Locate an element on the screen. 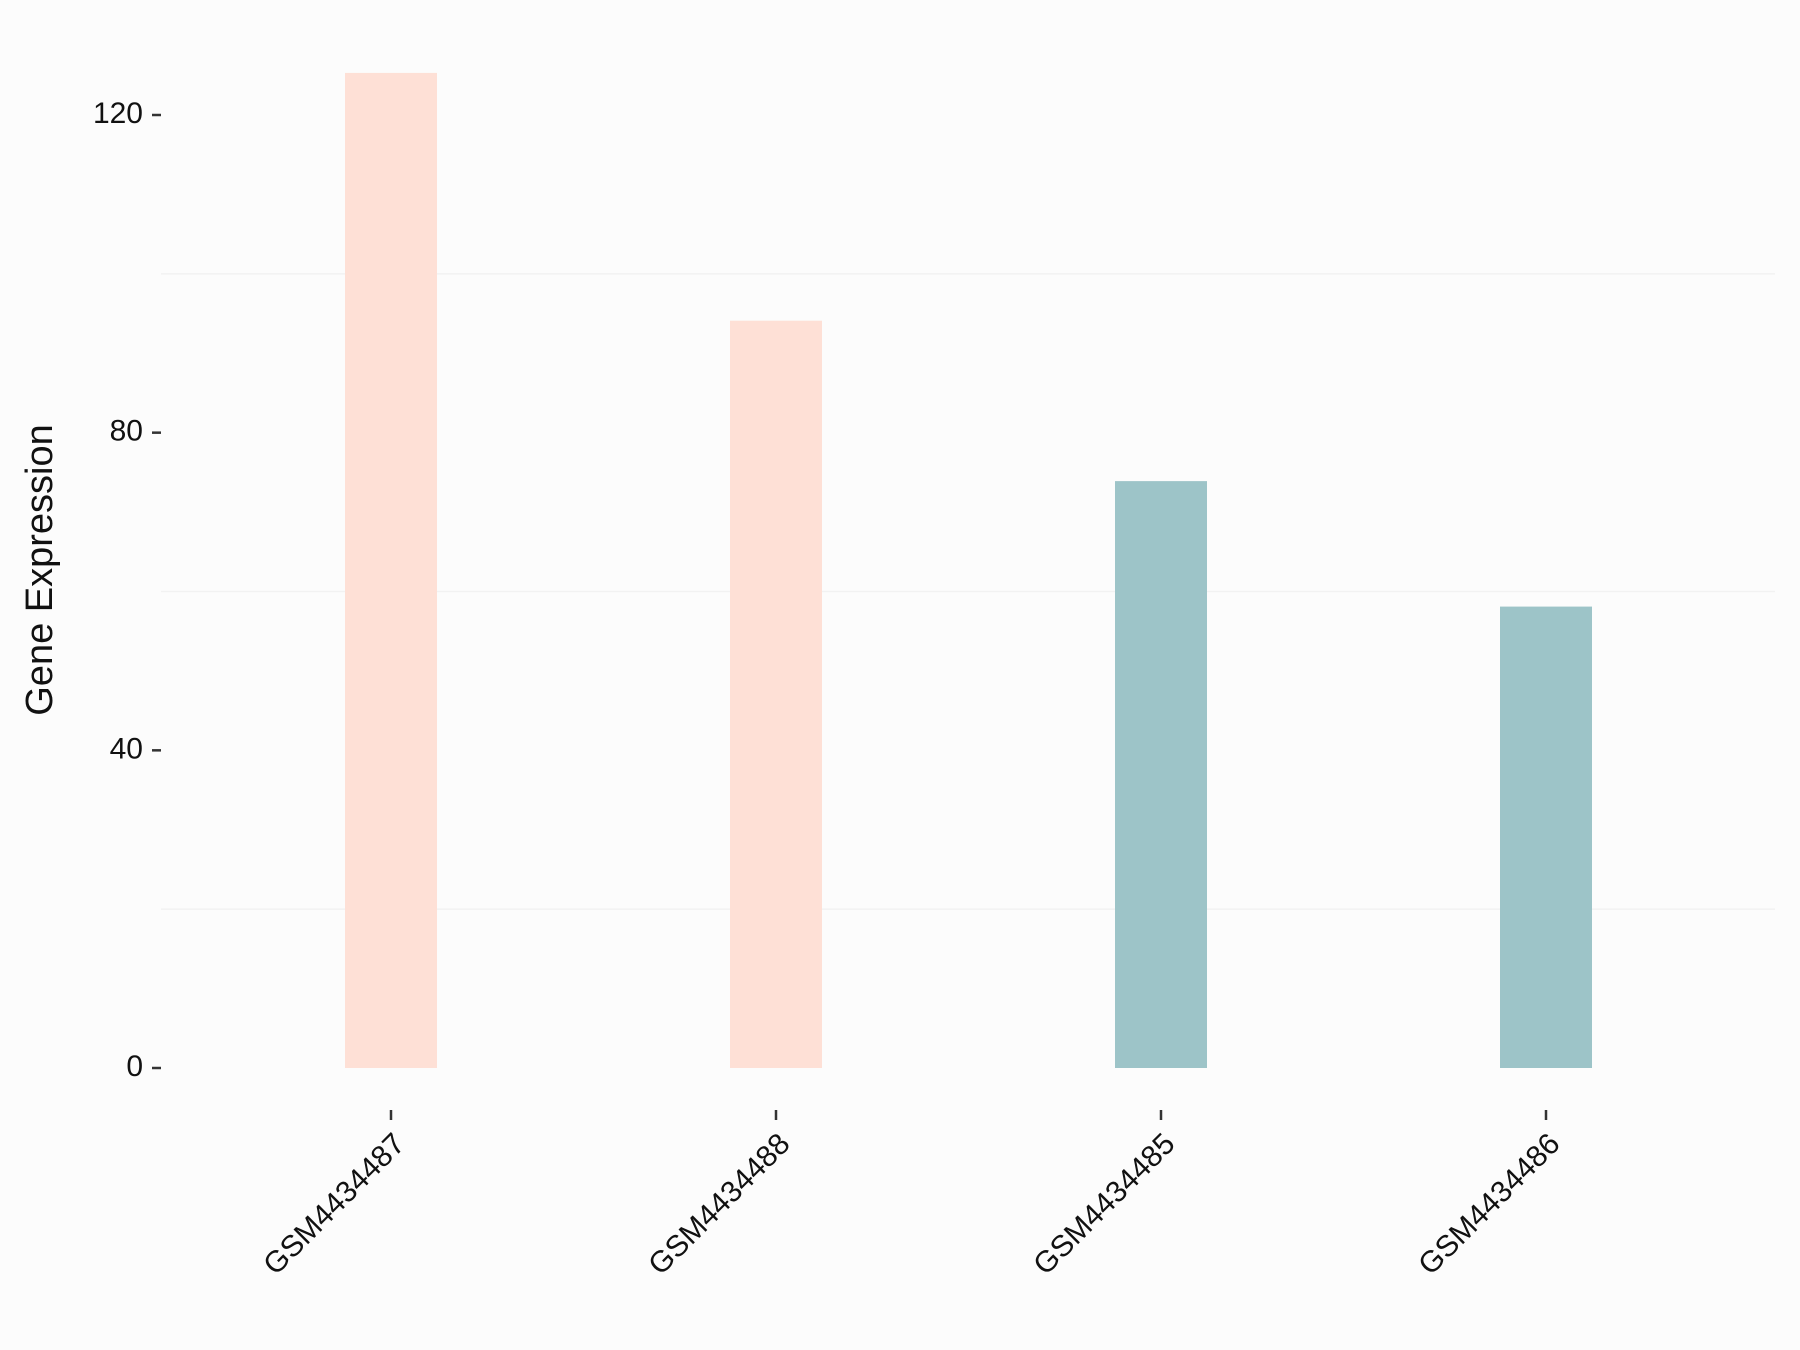 This screenshot has height=1350, width=1800. y-tick-label: 80 is located at coordinates (126, 431).